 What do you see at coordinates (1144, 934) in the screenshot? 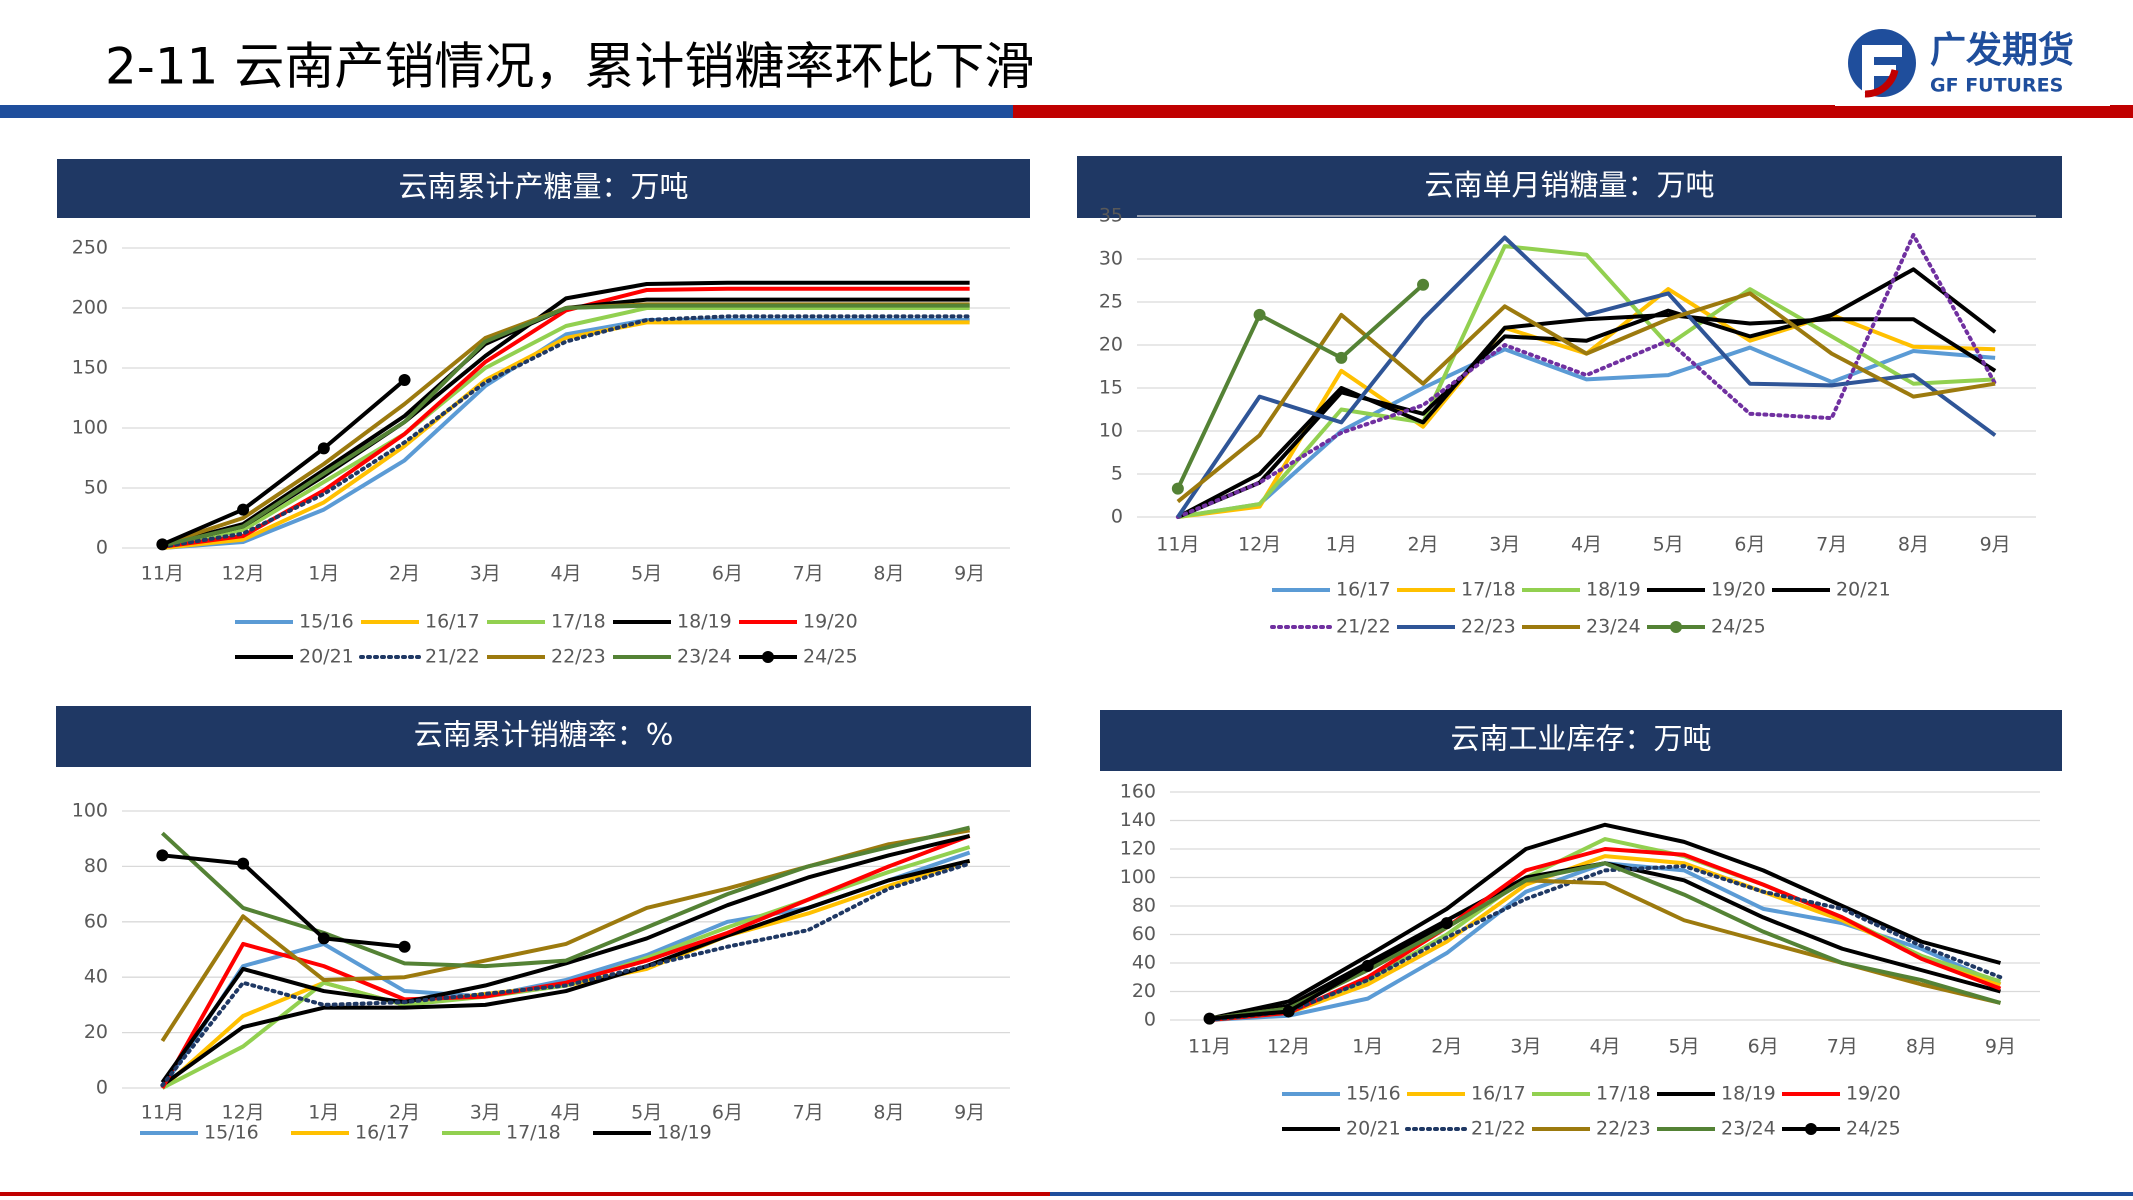
I see `y-tick-label: 60` at bounding box center [1144, 934].